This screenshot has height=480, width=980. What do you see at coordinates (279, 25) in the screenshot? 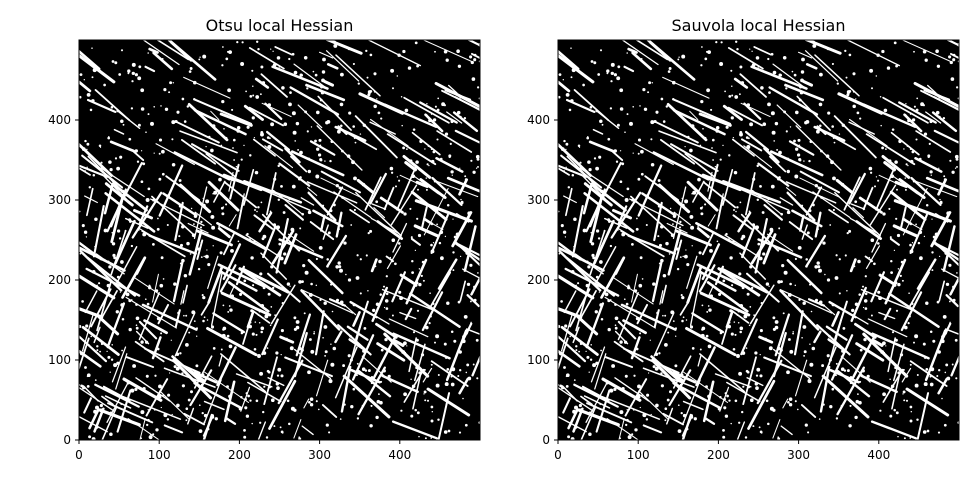
I see `panel-title: Otsu local Hessian` at bounding box center [279, 25].